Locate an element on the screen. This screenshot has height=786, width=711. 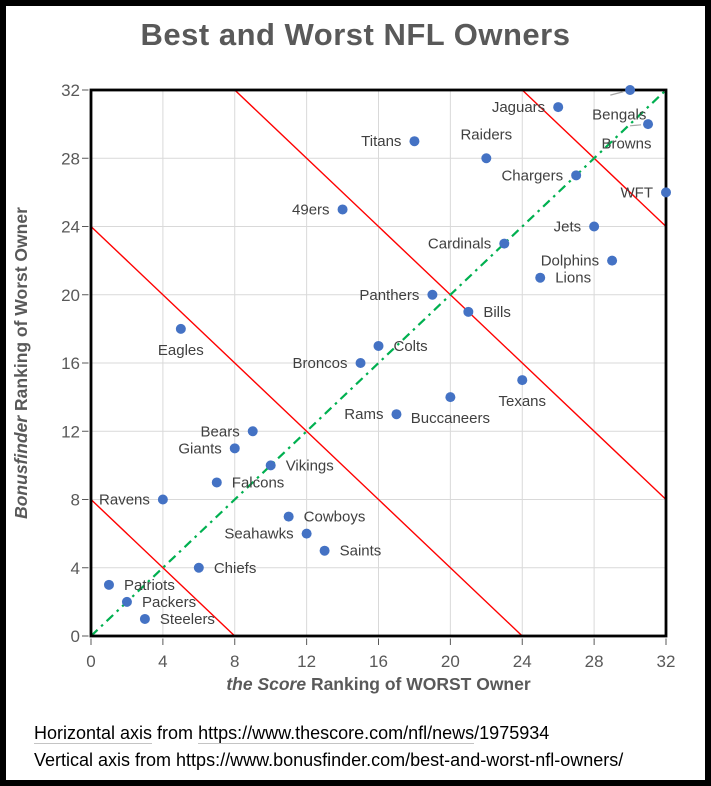
point-texans is located at coordinates (522, 380).